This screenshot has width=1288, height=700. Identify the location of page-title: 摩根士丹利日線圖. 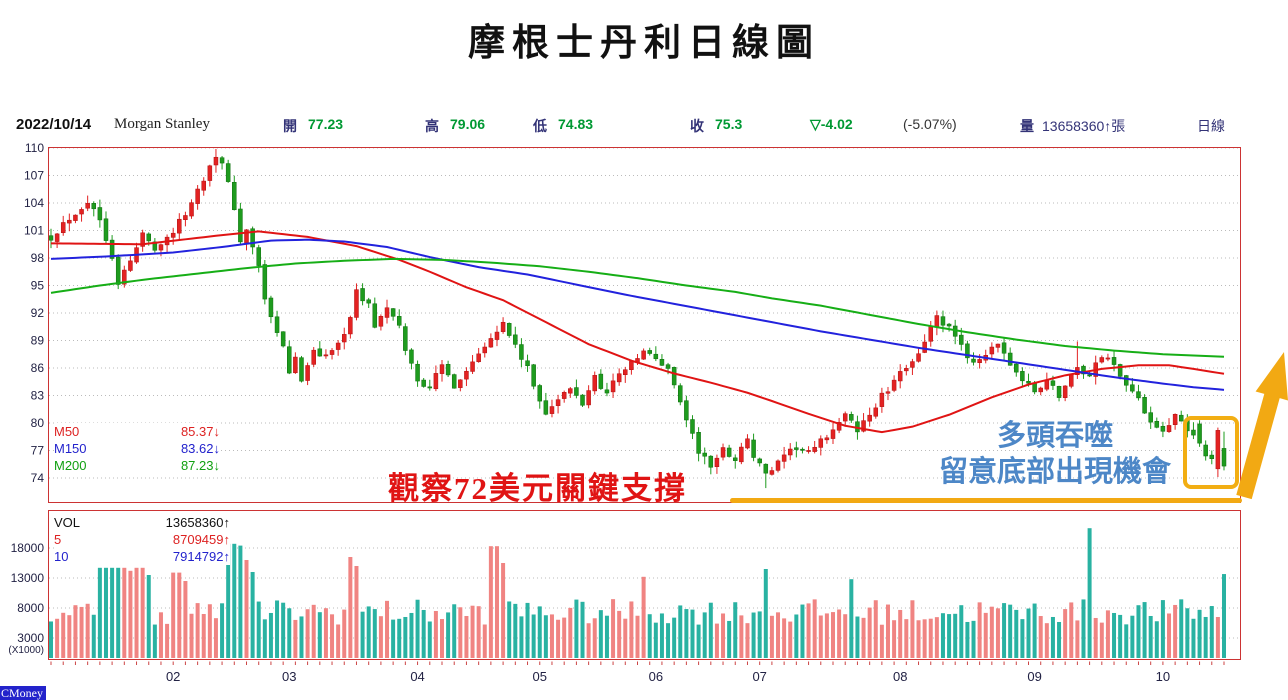
(644, 43).